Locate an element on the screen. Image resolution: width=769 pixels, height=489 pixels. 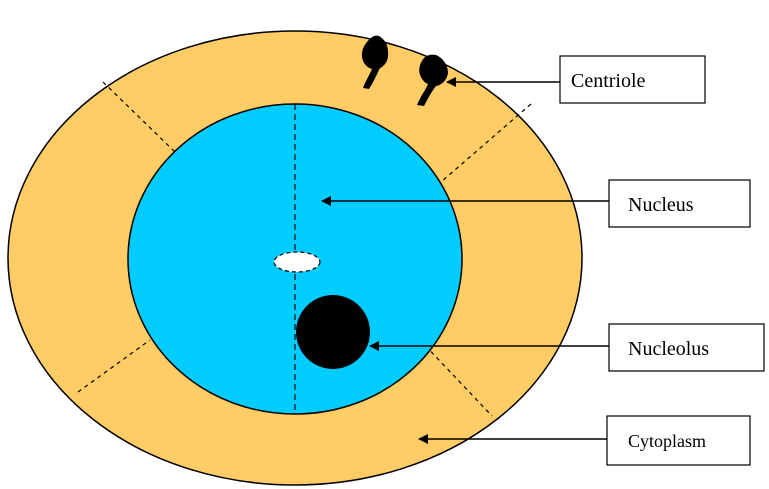
label-centriole-text: Centriole is located at coordinates (608, 81).